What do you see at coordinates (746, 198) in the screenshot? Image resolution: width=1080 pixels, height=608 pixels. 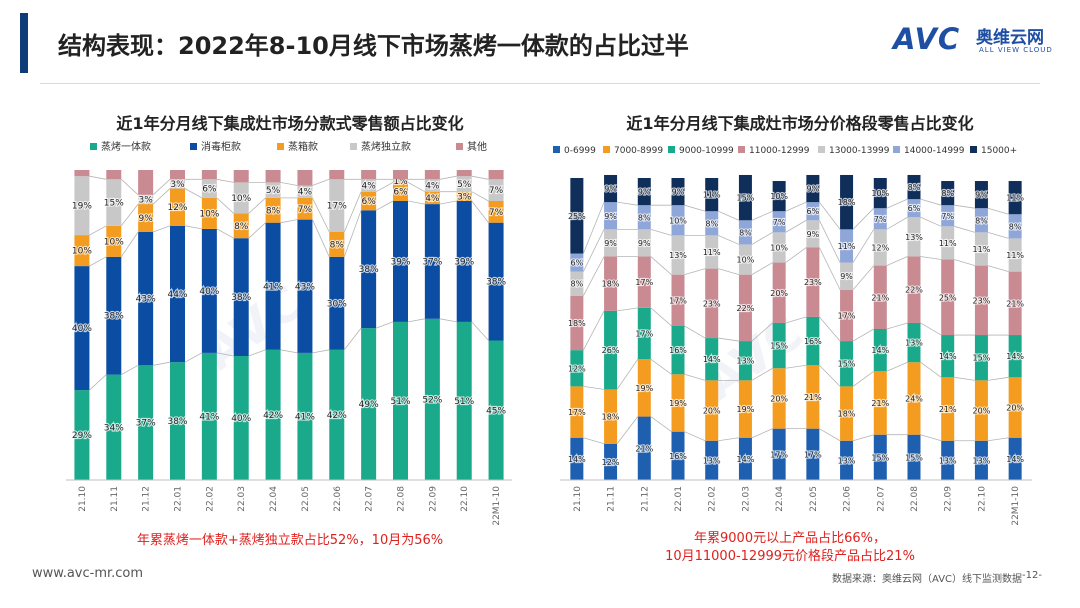 I see `data-label: 15%` at bounding box center [746, 198].